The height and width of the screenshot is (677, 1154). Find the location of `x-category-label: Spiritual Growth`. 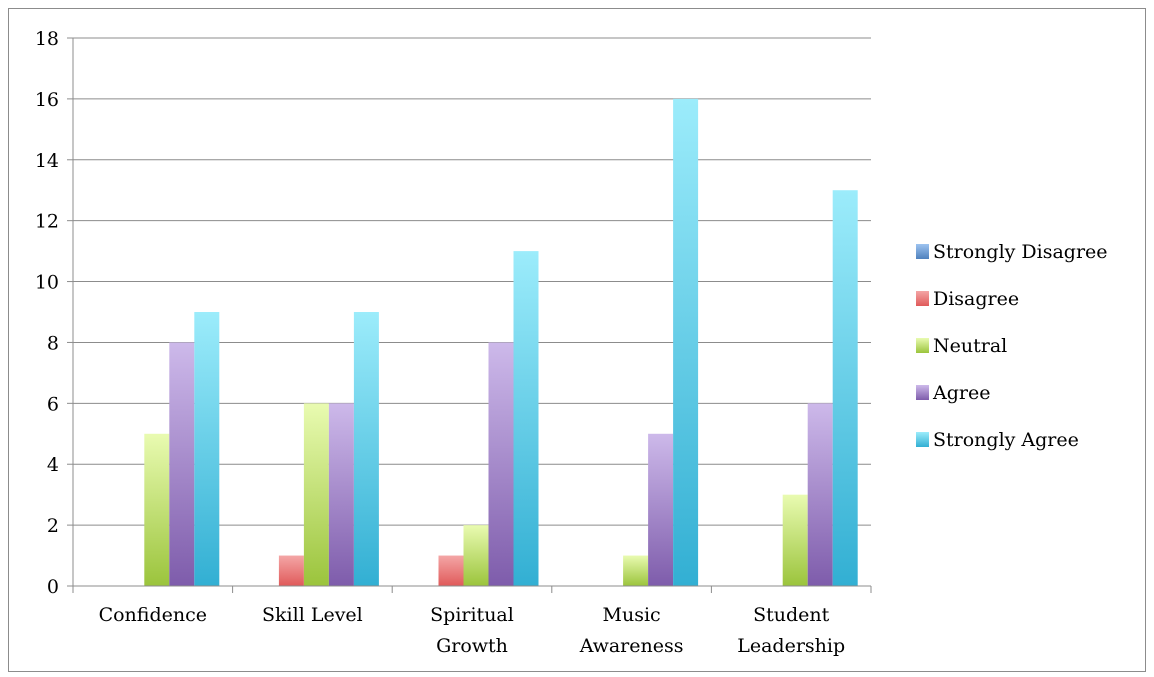

x-category-label: Spiritual Growth is located at coordinates (472, 630).